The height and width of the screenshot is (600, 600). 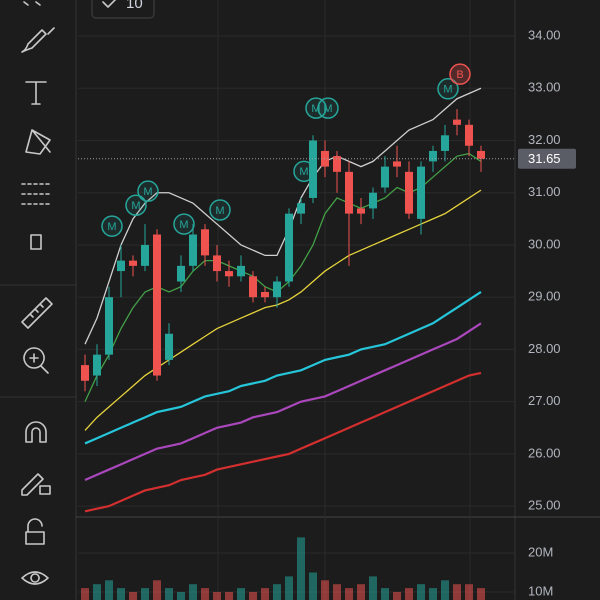 What do you see at coordinates (134, 6) in the screenshot?
I see `interval-label: 10` at bounding box center [134, 6].